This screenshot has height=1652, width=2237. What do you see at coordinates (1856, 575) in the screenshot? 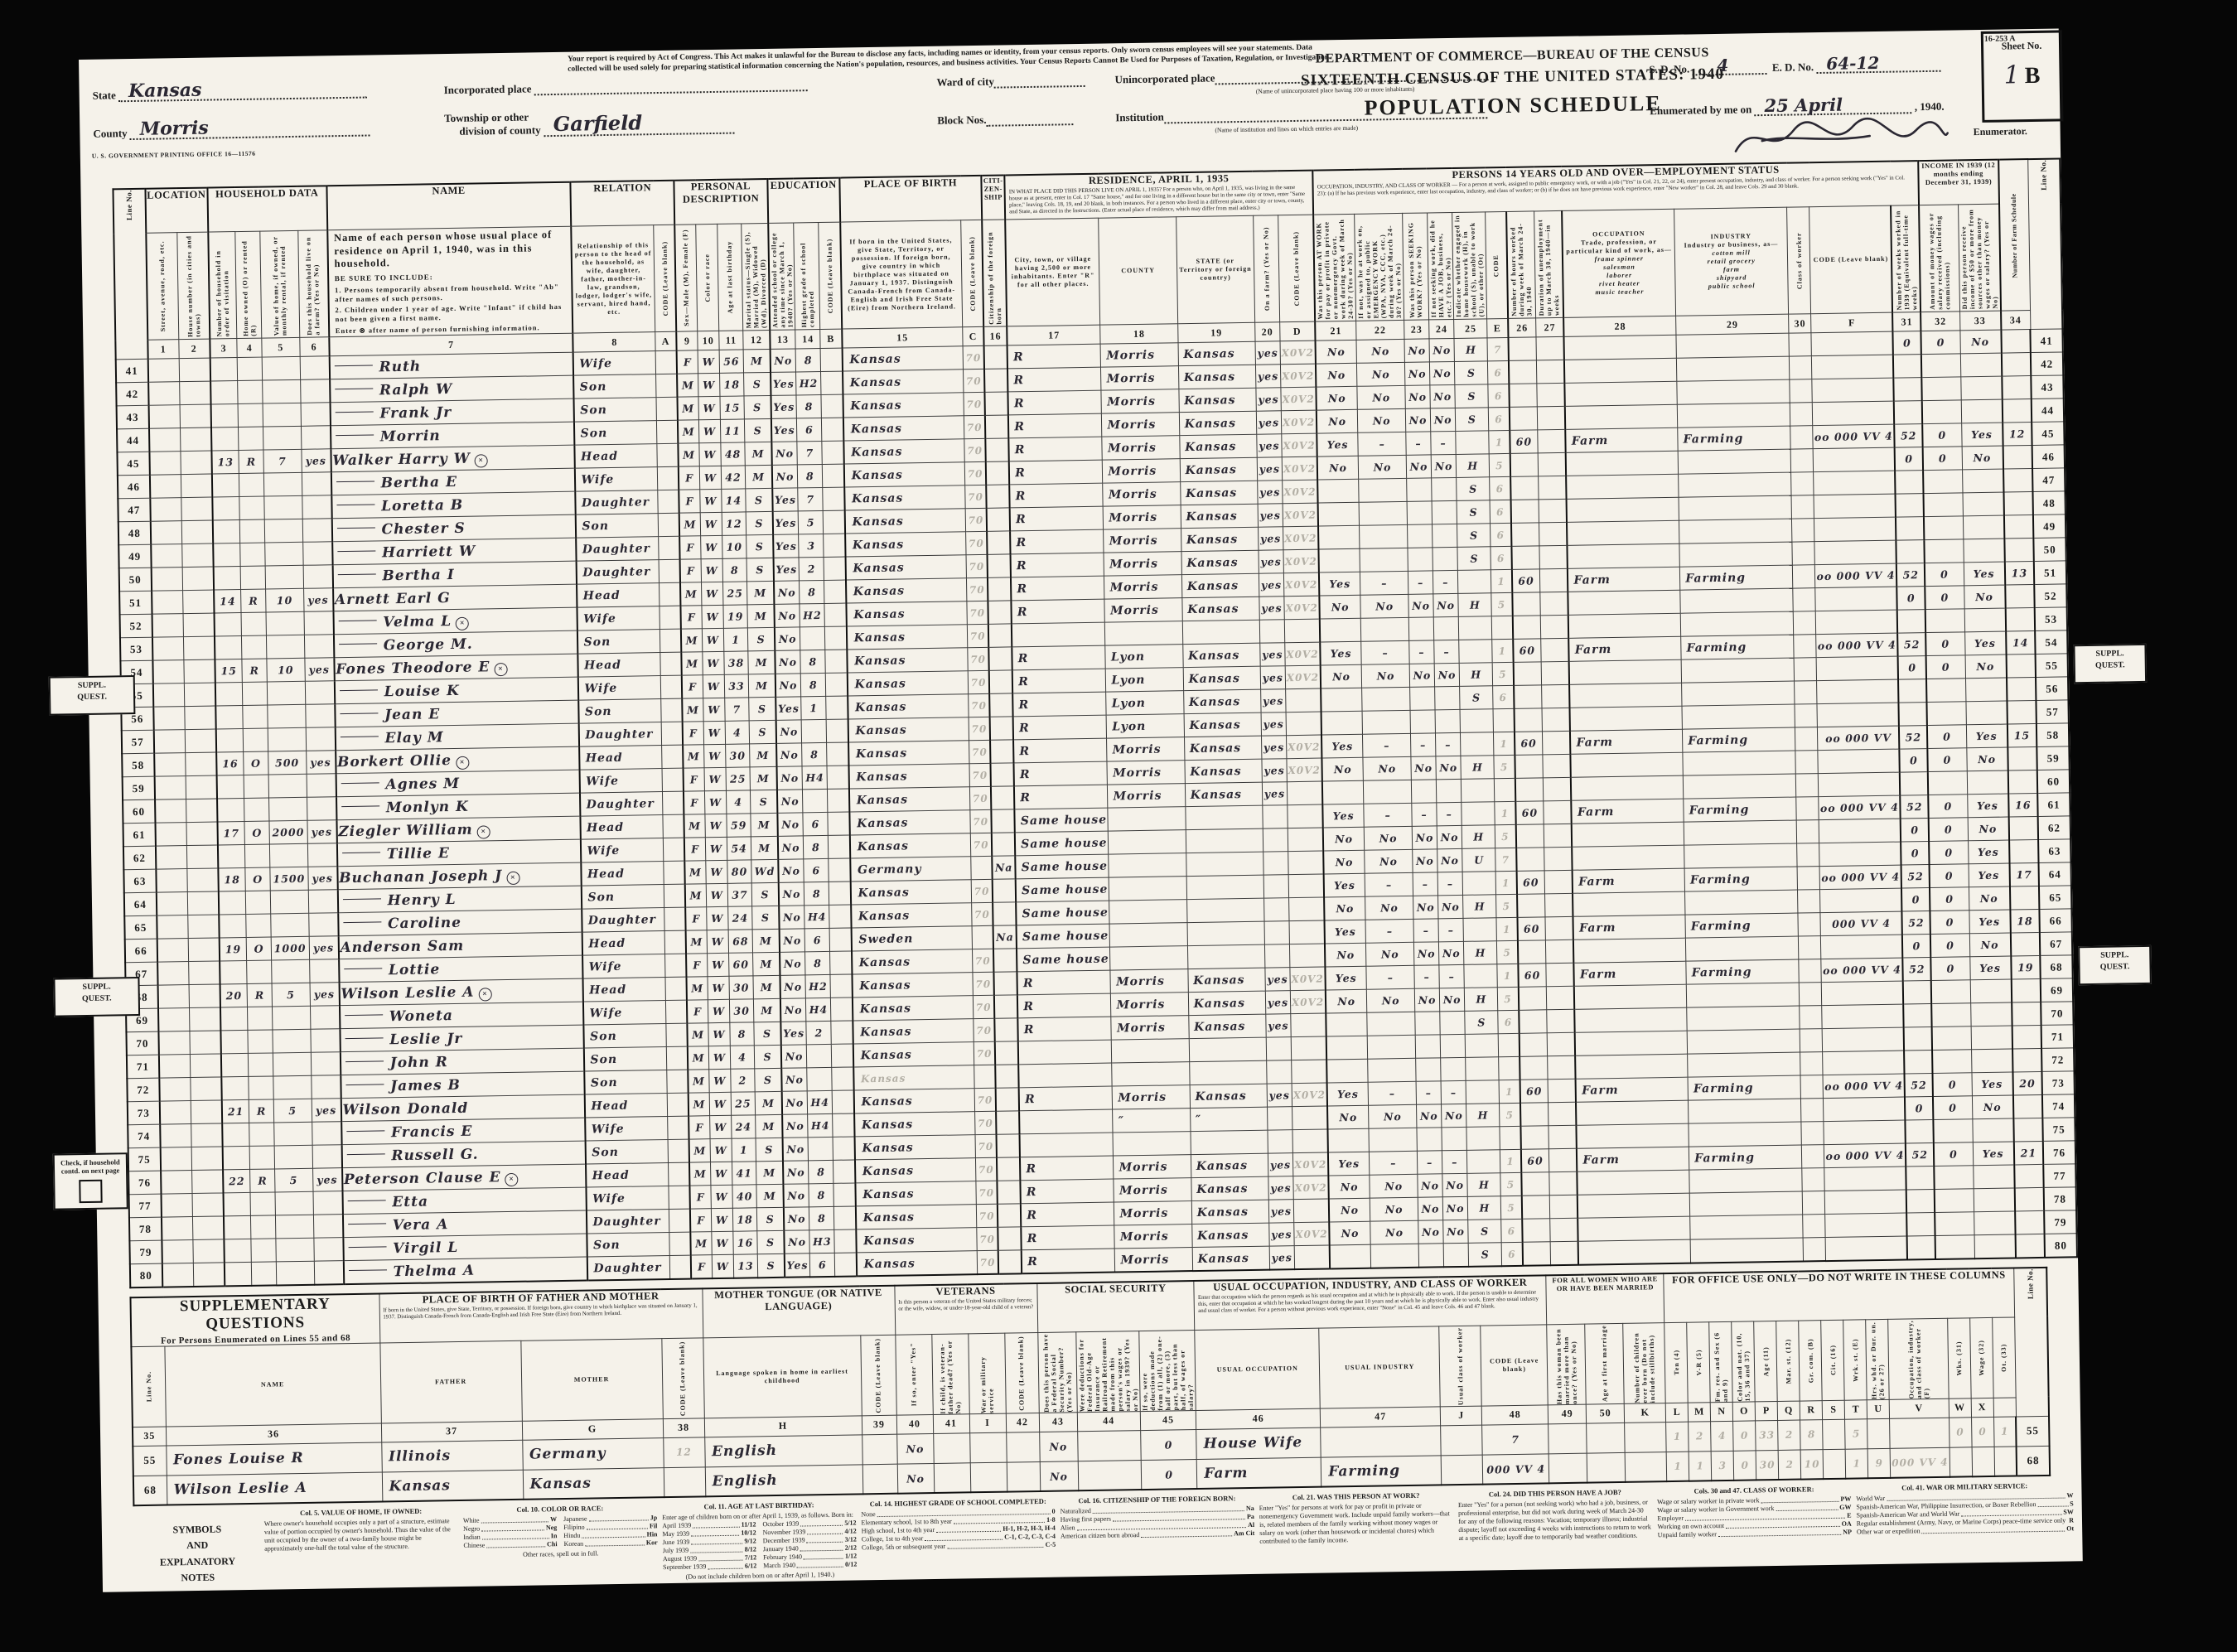
I see `col-F: oo 000 VV 4` at bounding box center [1856, 575].